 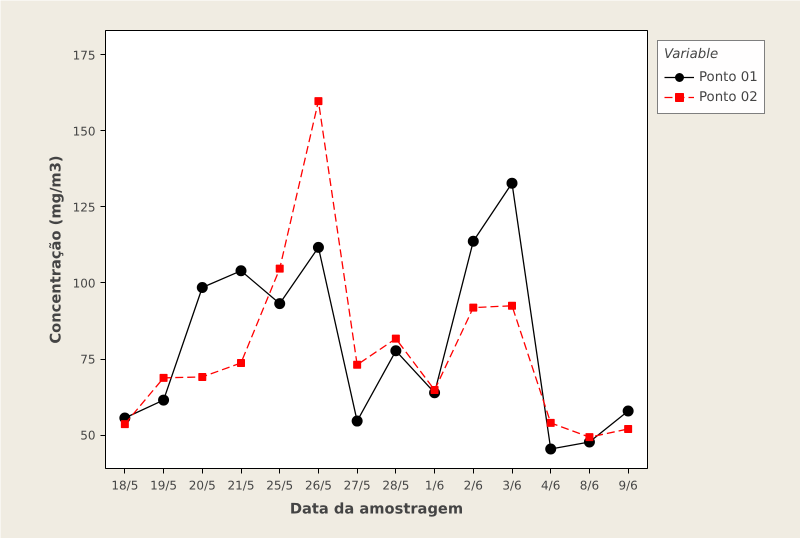 What do you see at coordinates (728, 97) in the screenshot?
I see `legend-label: Ponto 02` at bounding box center [728, 97].